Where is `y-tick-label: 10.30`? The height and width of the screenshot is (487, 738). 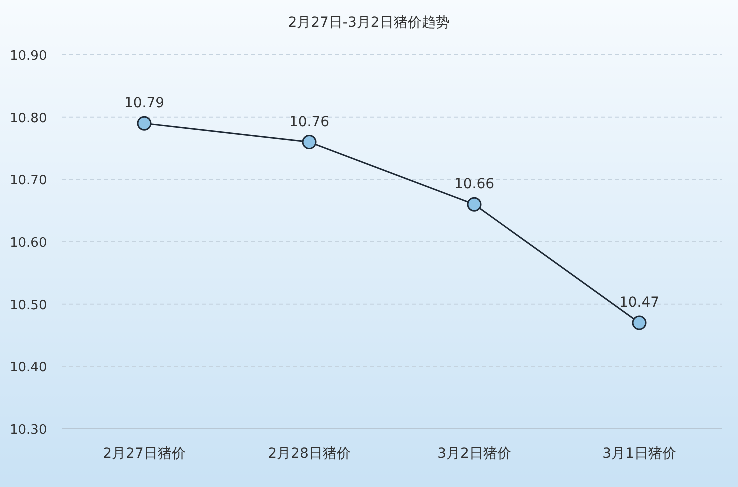 y-tick-label: 10.30 is located at coordinates (29, 430).